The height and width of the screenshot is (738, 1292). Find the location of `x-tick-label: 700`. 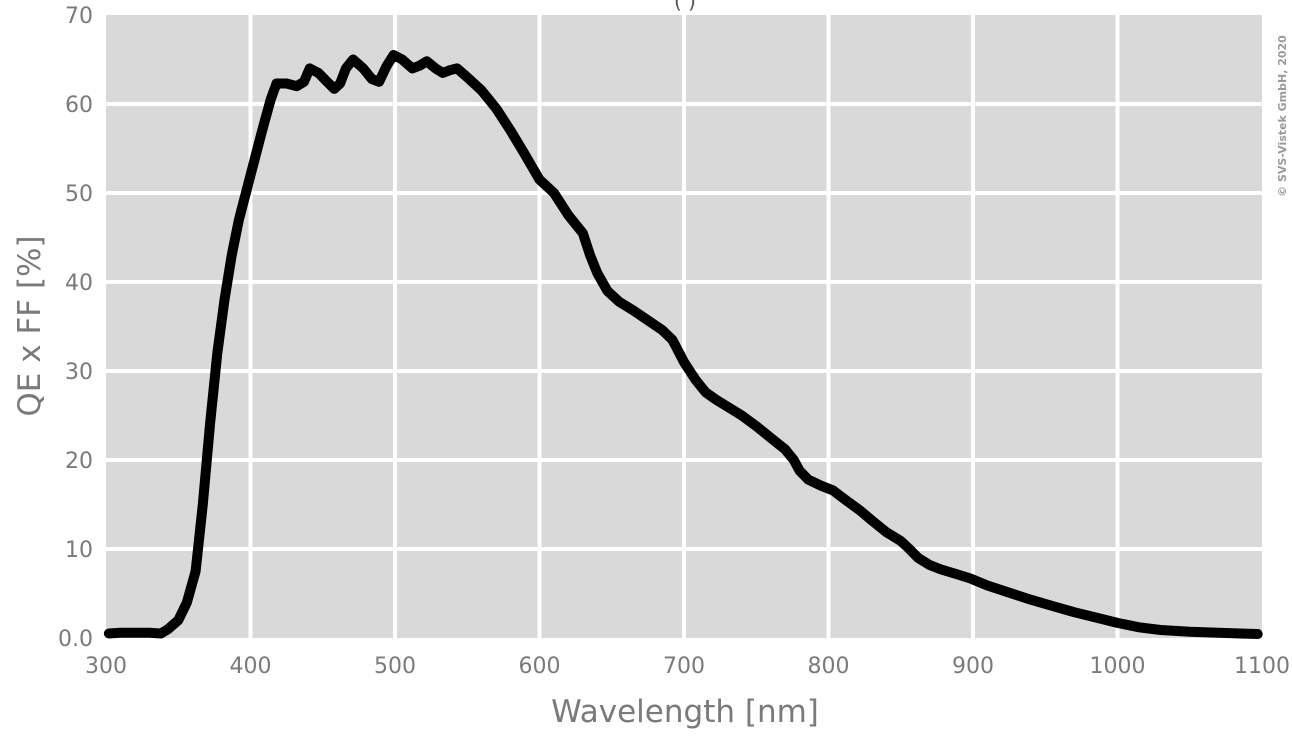

x-tick-label: 700 is located at coordinates (684, 666).